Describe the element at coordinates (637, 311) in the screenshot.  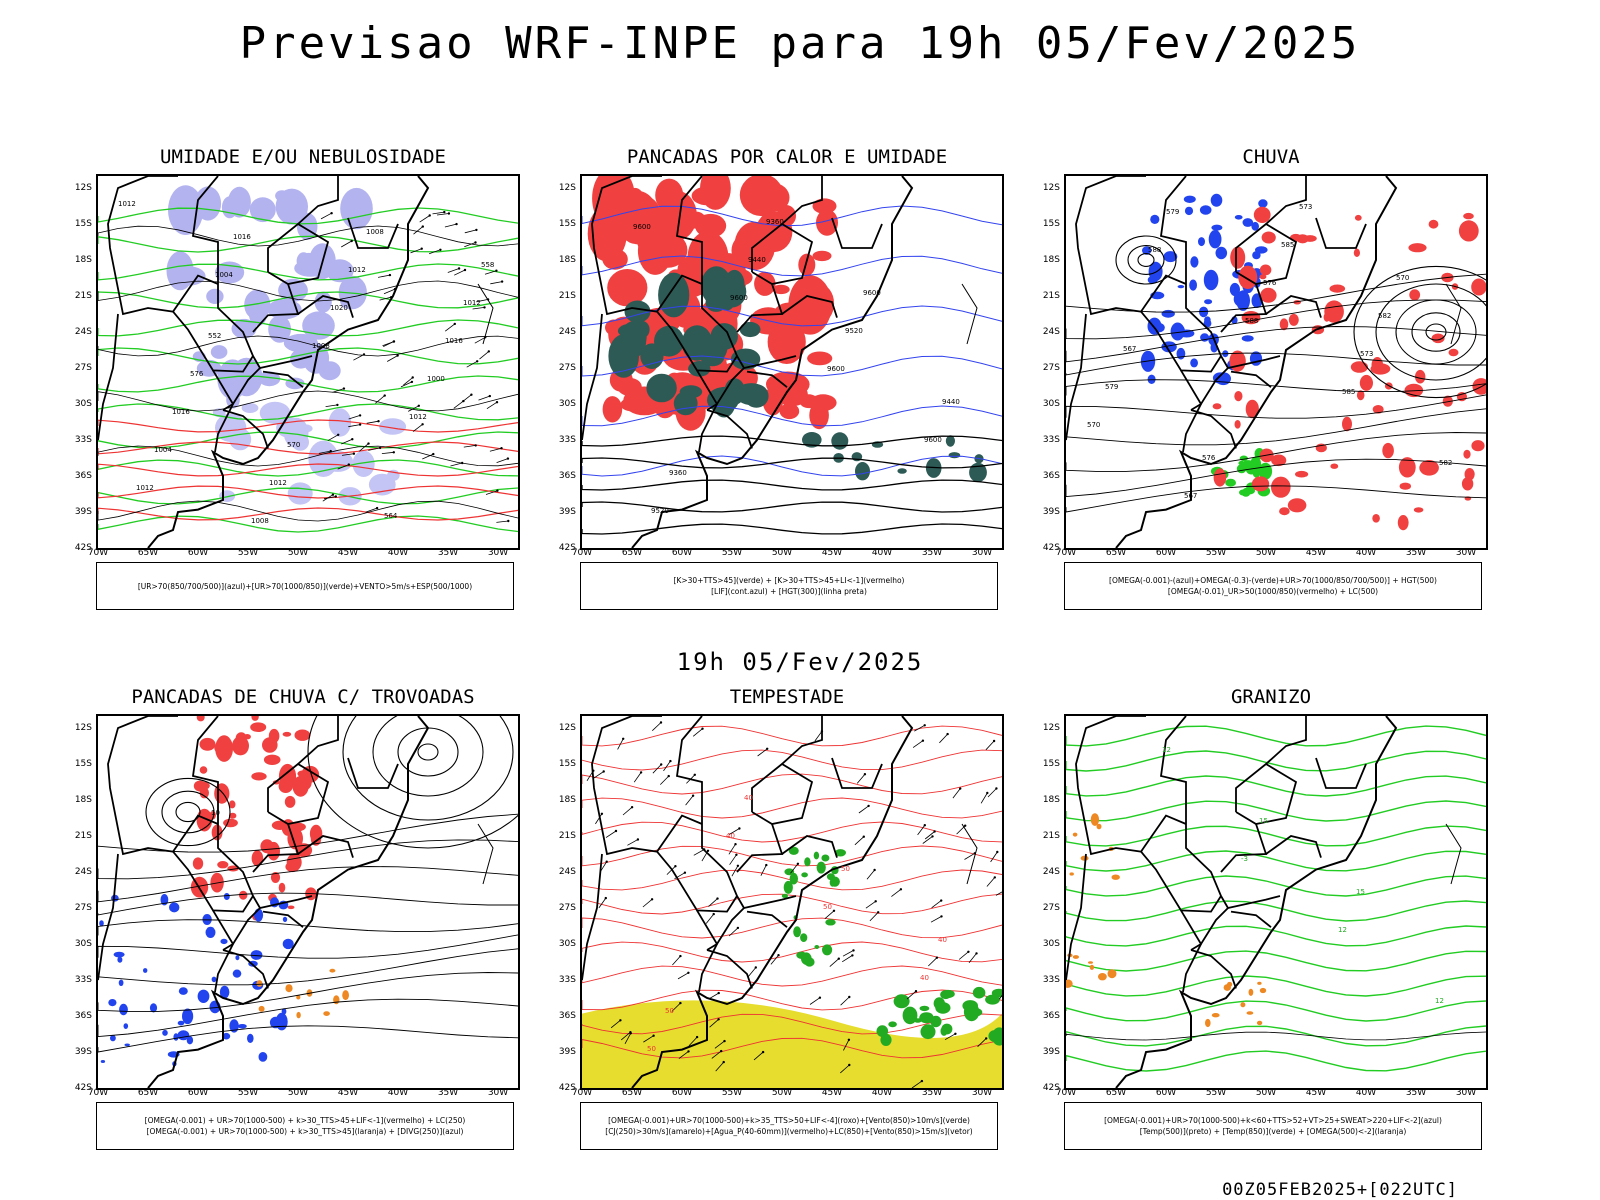
I see `instability-green-area` at that location.